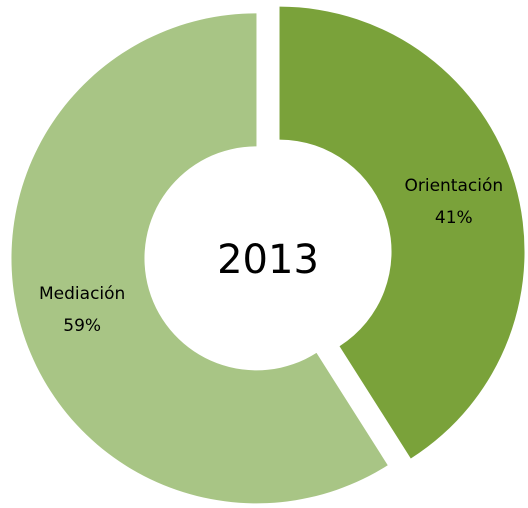 Image resolution: width=528 pixels, height=508 pixels. I want to click on center-label: 2013, so click(268, 260).